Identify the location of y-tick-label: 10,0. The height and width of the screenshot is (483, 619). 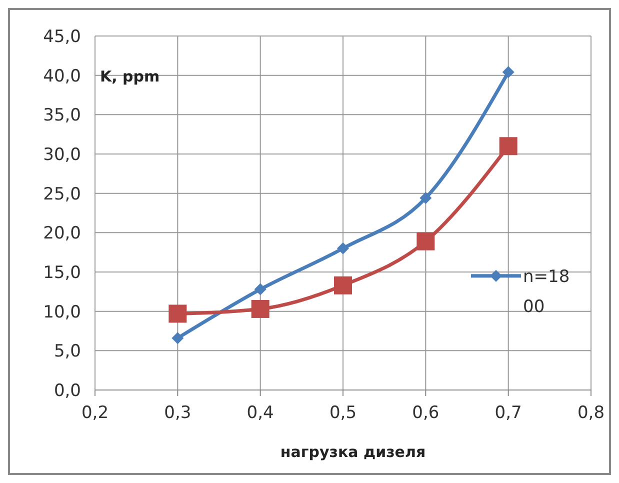
(62, 312).